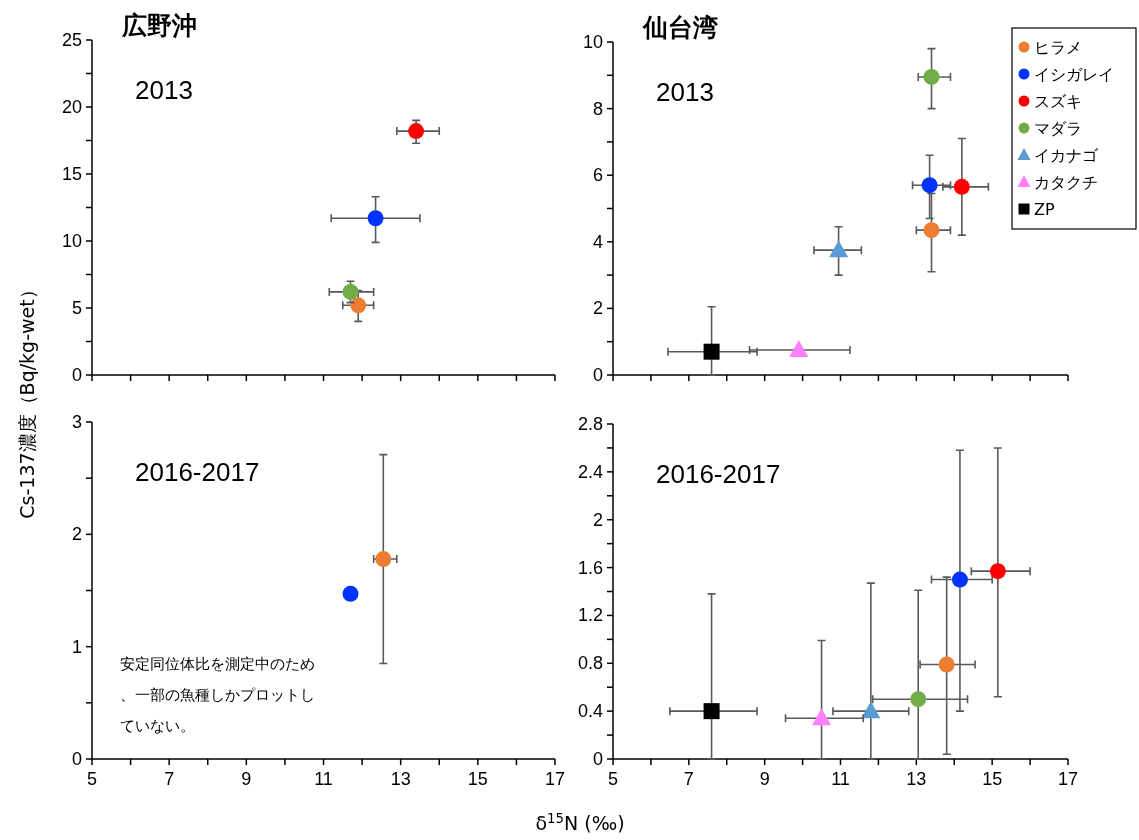 This screenshot has width=1139, height=840. What do you see at coordinates (71, 107) in the screenshot?
I see `y-tick-label: 20` at bounding box center [71, 107].